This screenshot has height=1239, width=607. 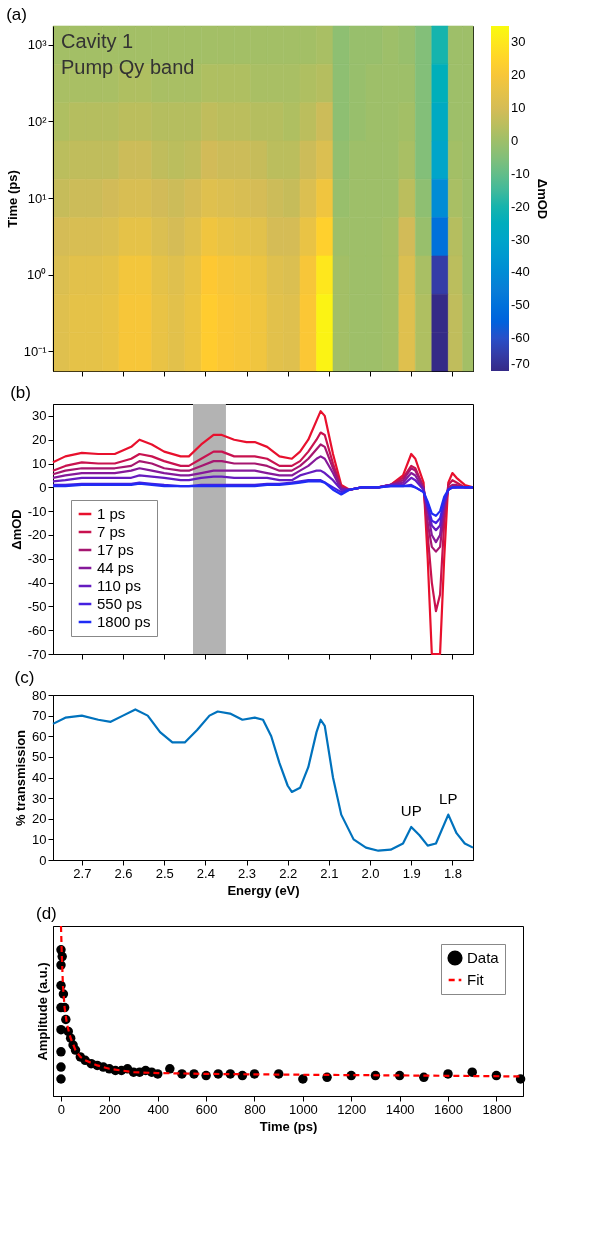 I want to click on color-bar-label: 30, so click(x=518, y=42).